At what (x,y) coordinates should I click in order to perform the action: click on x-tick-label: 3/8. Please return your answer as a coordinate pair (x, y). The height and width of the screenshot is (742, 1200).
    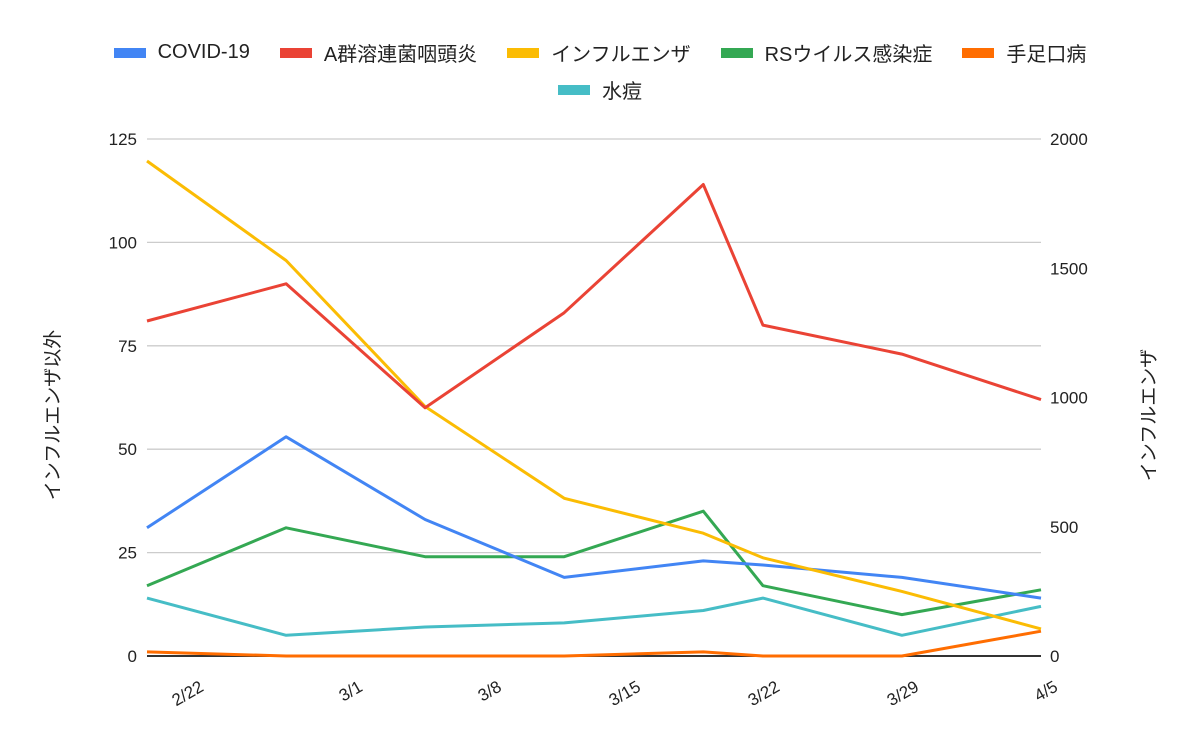
    Looking at the image, I should click on (490, 691).